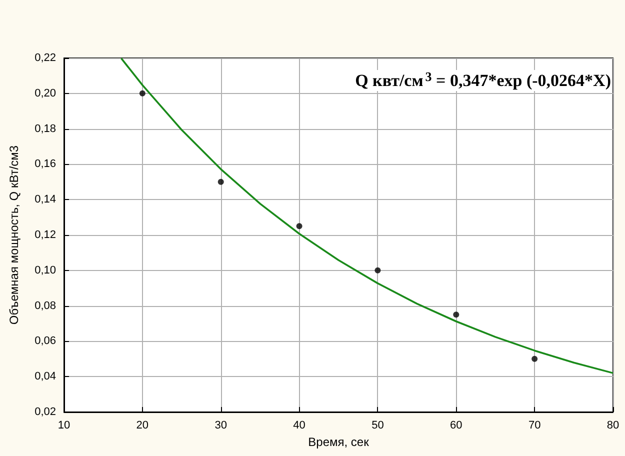  I want to click on x-tick-label: 70, so click(534, 426).